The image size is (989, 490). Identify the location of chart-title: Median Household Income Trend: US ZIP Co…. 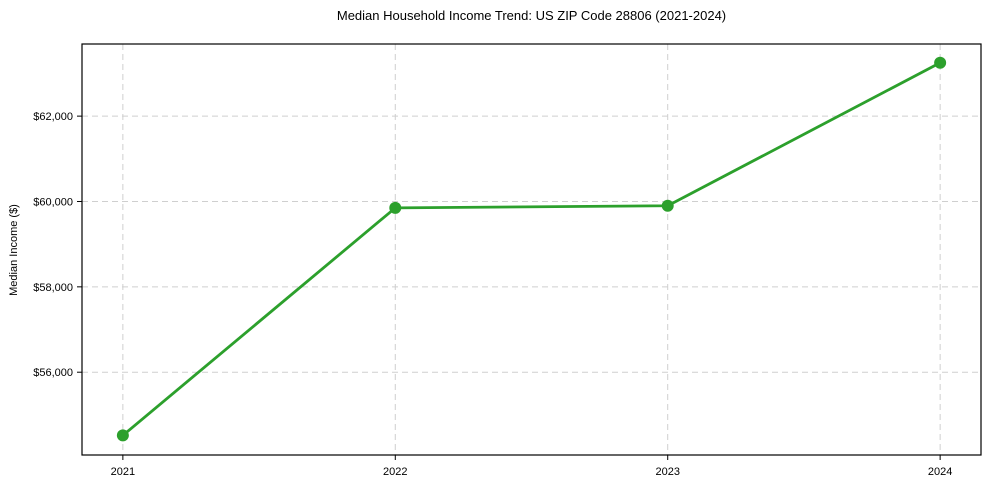
(531, 15).